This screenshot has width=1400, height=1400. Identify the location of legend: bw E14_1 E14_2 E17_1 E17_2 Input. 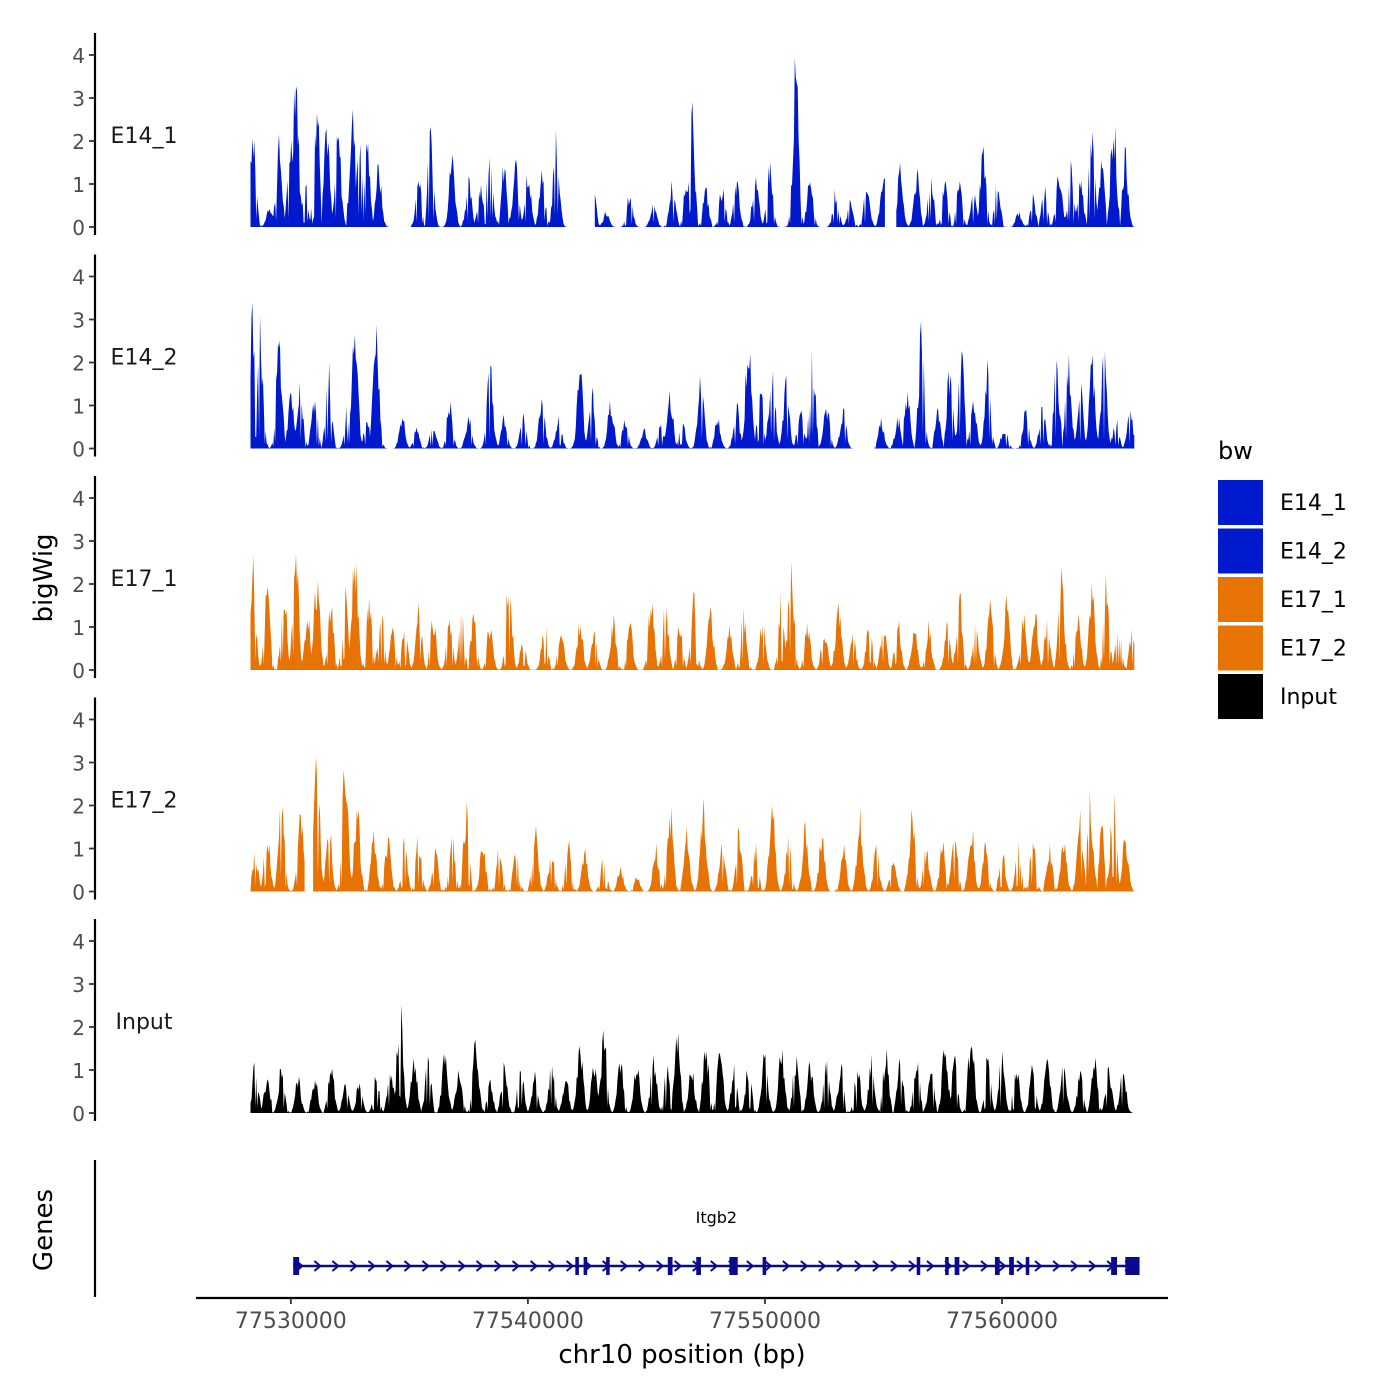
(1282, 578).